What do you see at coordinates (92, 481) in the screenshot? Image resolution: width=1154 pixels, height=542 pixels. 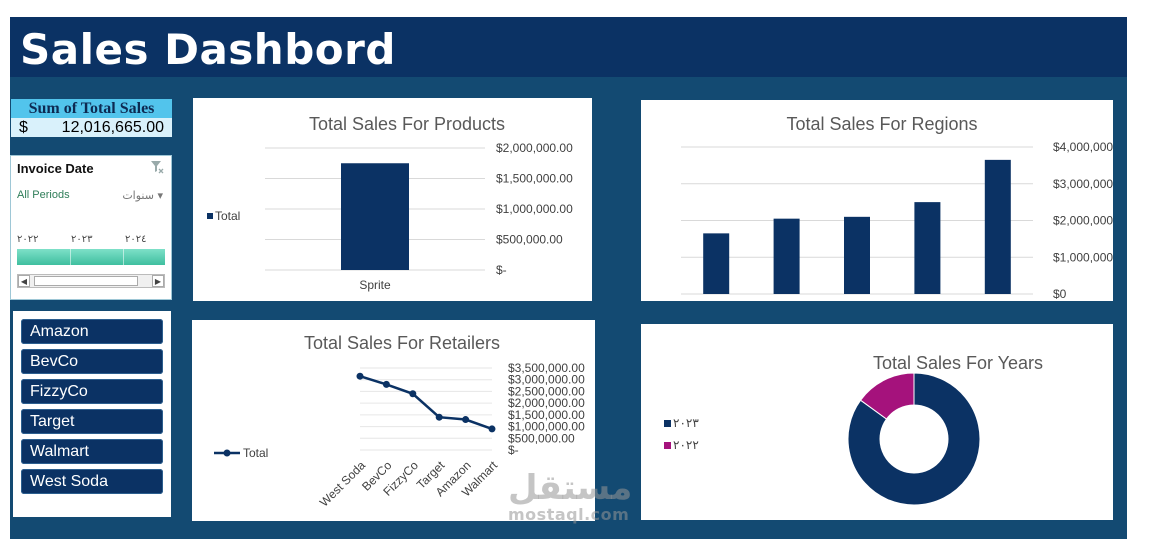 I see `slicer-item-west-soda: West Soda` at bounding box center [92, 481].